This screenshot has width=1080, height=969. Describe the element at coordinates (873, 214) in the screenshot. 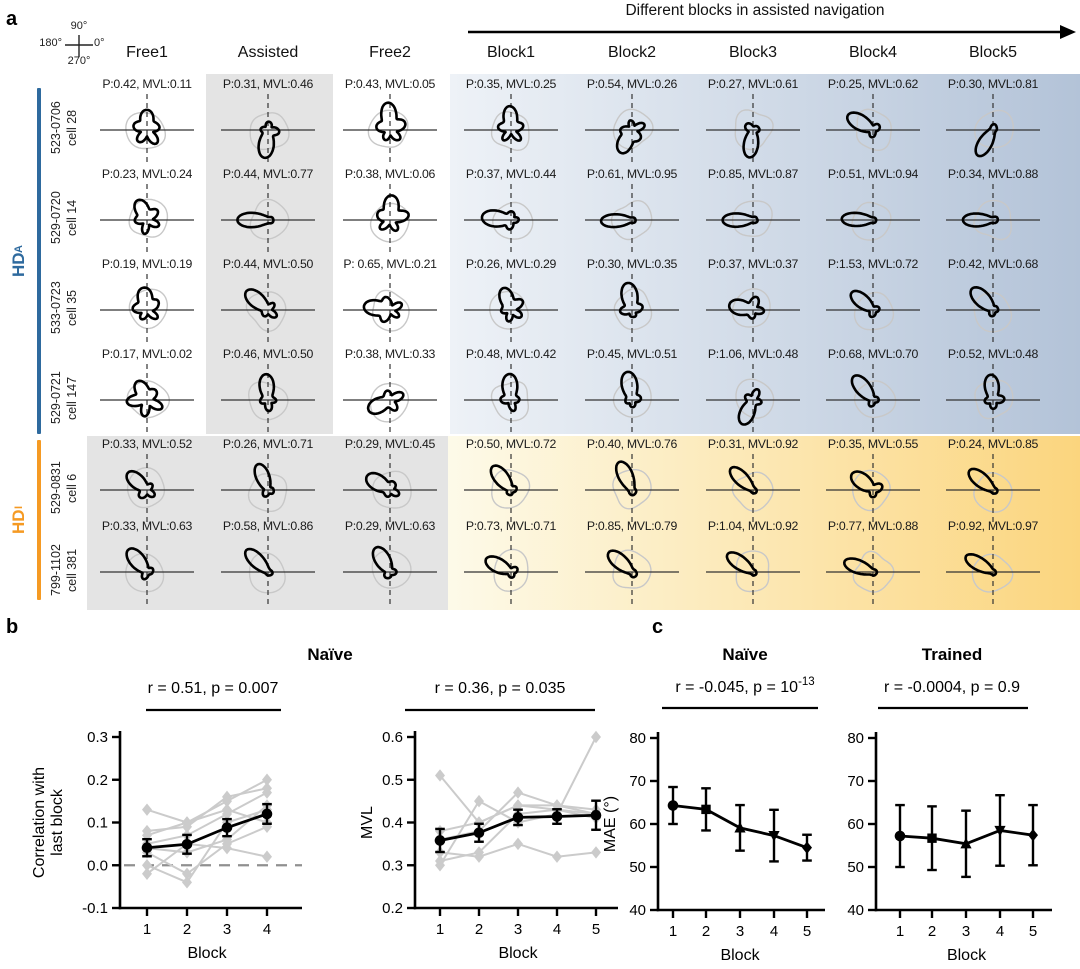

I see `polar-cell: P:0.51, MVL:0.94` at that location.